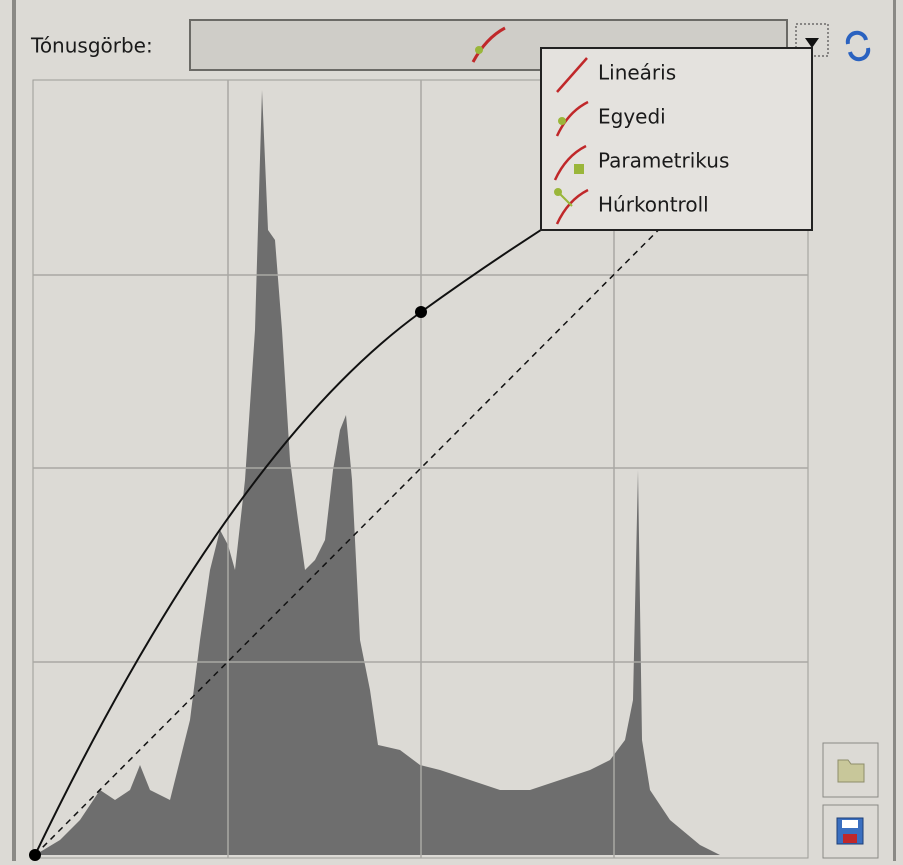 This screenshot has width=903, height=865. What do you see at coordinates (14, 430) in the screenshot?
I see `left-border` at bounding box center [14, 430].